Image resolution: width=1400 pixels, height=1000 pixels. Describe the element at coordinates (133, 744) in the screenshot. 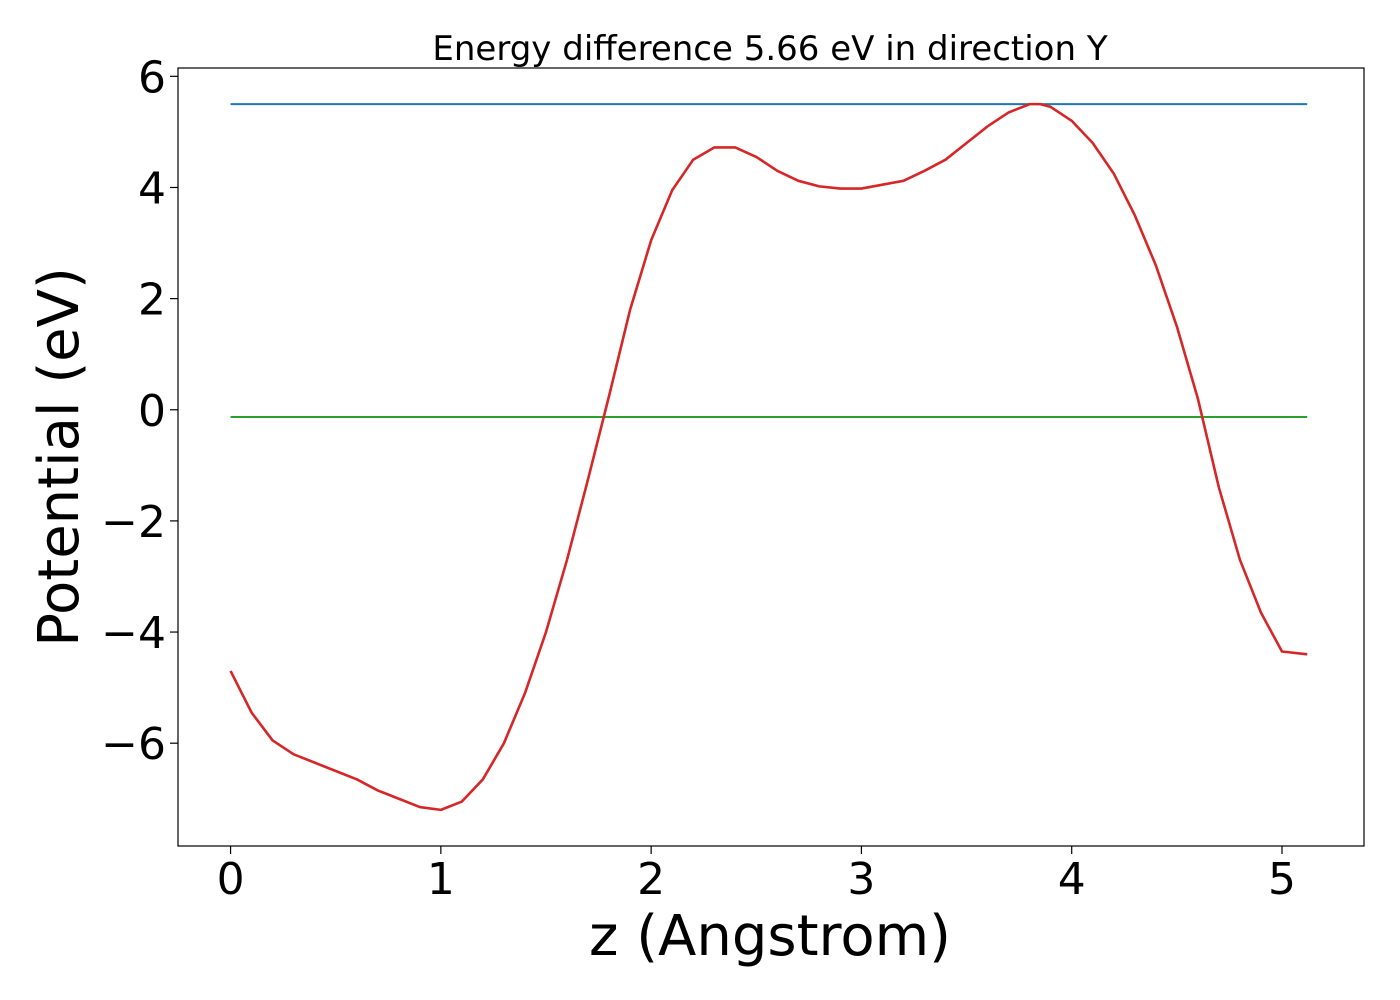

I see `y-tick-label: −6` at that location.